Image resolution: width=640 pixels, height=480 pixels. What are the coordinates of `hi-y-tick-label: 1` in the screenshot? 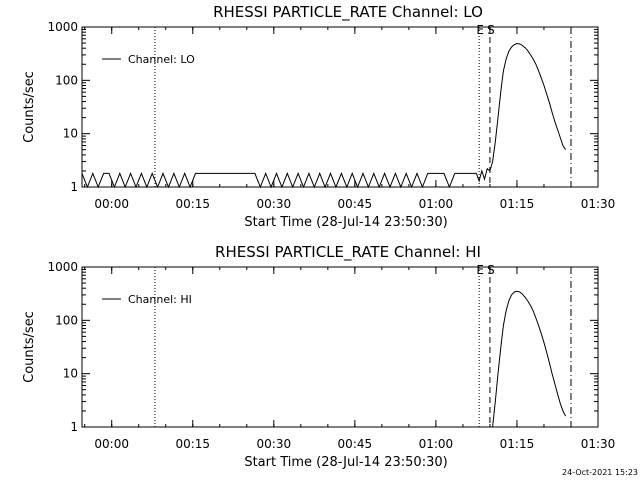 It's located at (74, 427).